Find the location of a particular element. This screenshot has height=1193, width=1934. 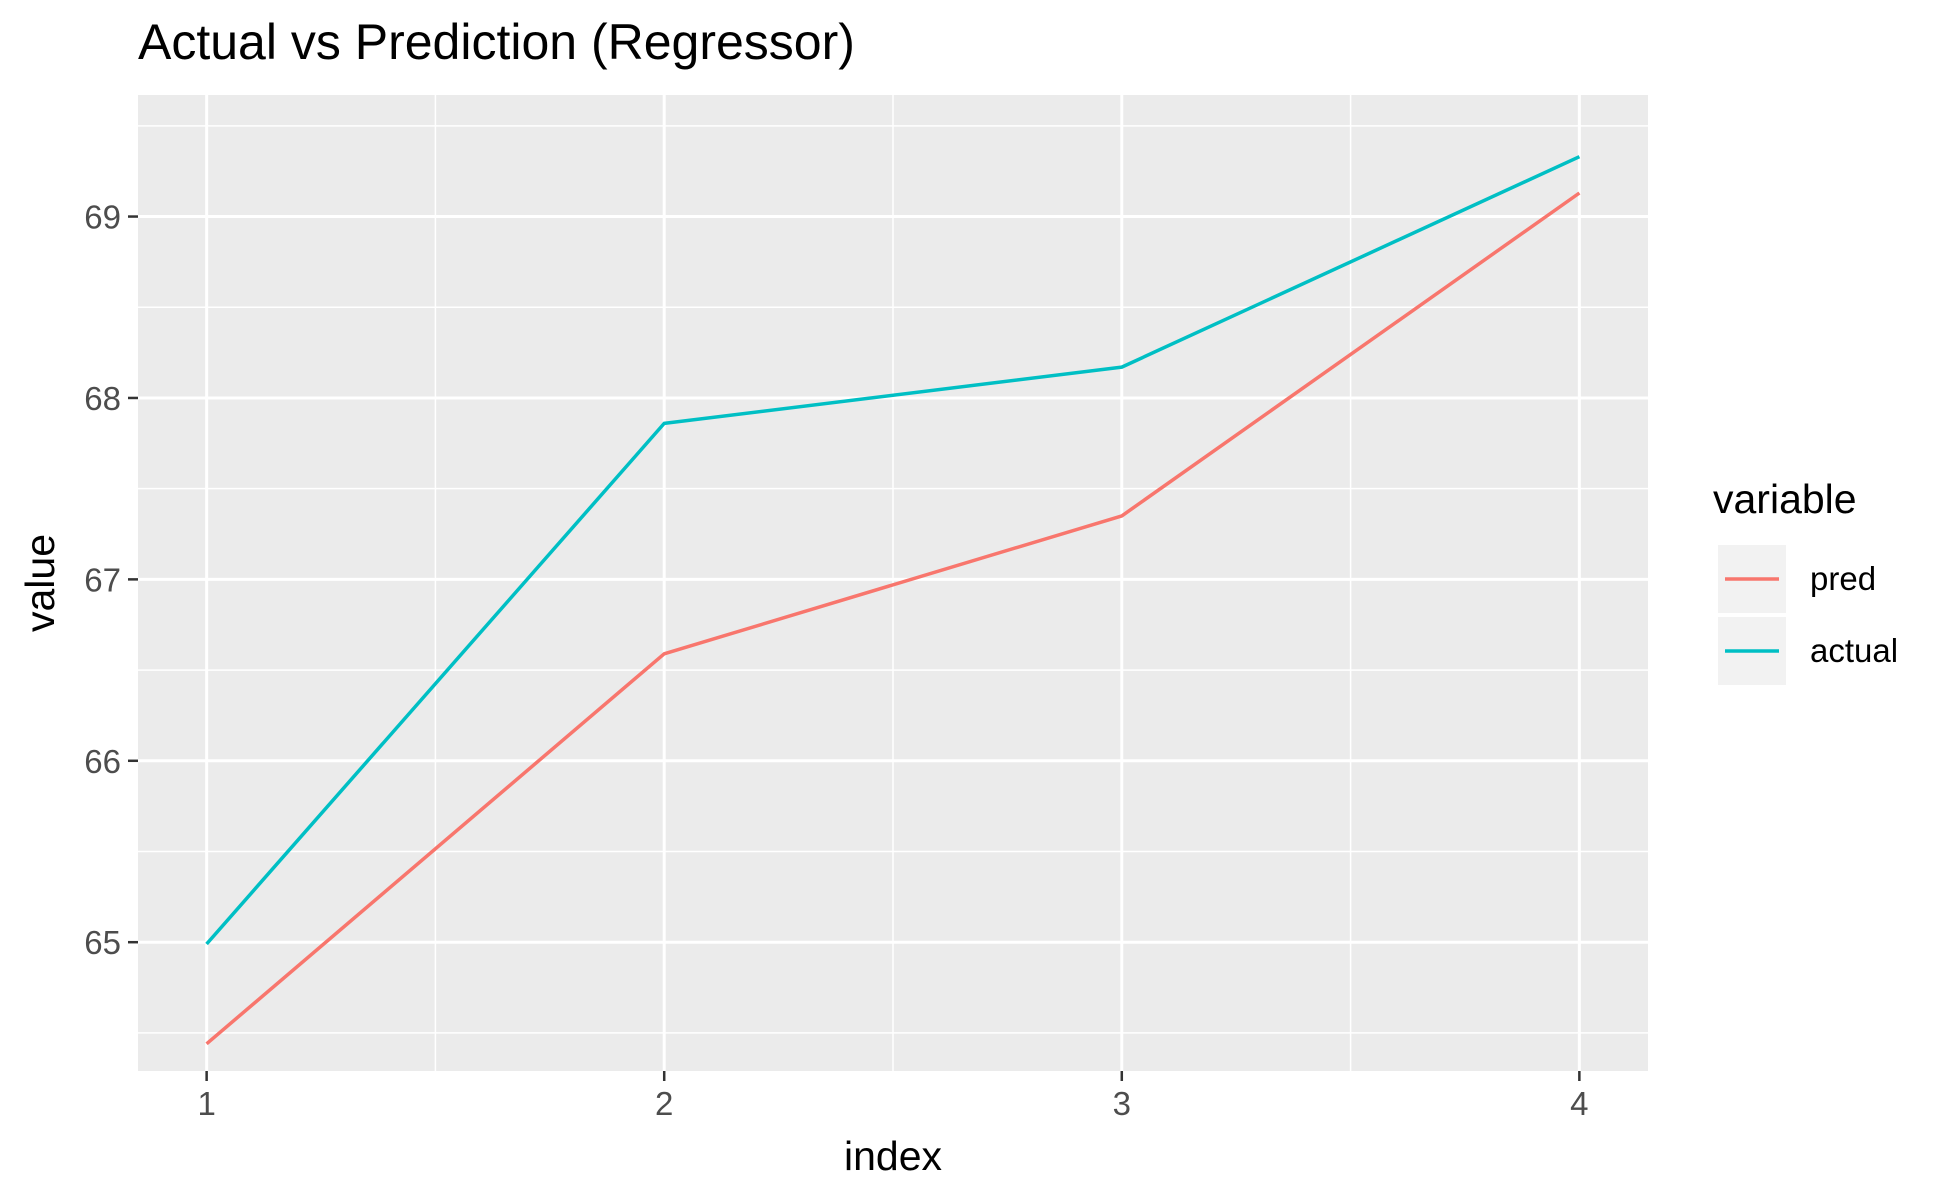

y-tick-label: 65 is located at coordinates (102, 942).